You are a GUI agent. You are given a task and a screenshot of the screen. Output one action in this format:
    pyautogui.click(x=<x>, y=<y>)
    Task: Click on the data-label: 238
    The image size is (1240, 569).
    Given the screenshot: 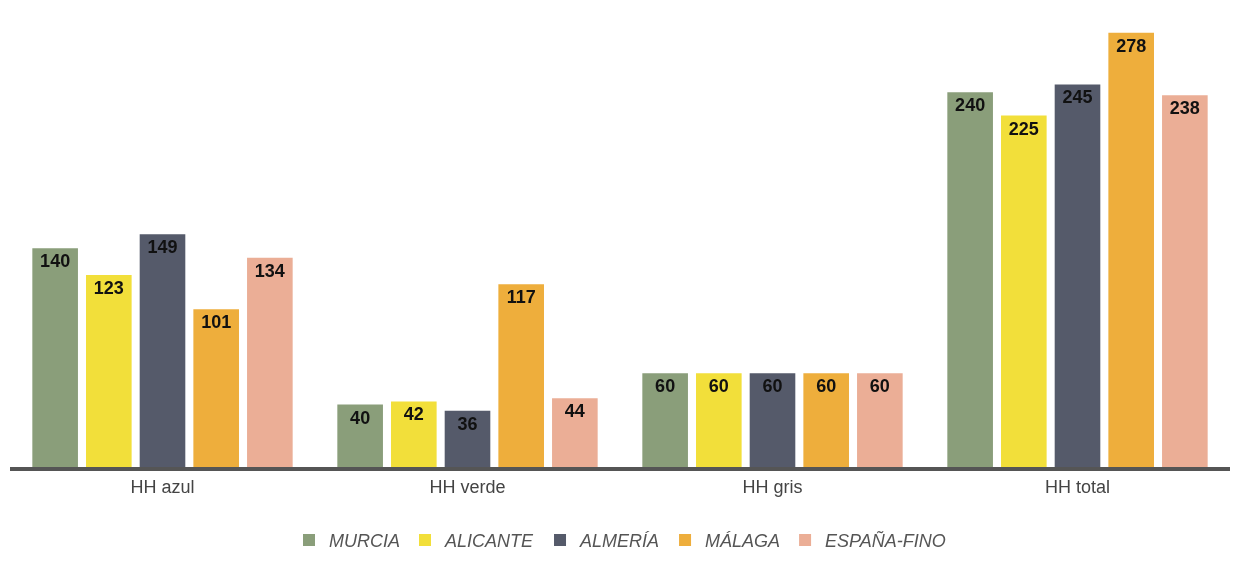 What is the action you would take?
    pyautogui.click(x=1184, y=108)
    